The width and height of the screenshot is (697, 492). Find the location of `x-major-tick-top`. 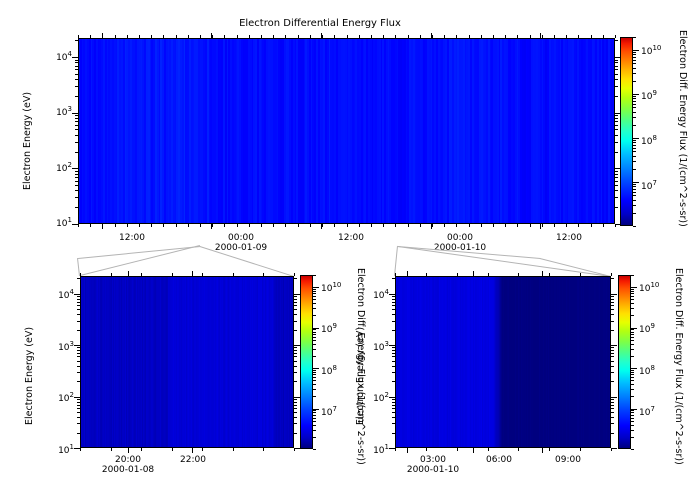

x-major-tick-top is located at coordinates (431, 35).